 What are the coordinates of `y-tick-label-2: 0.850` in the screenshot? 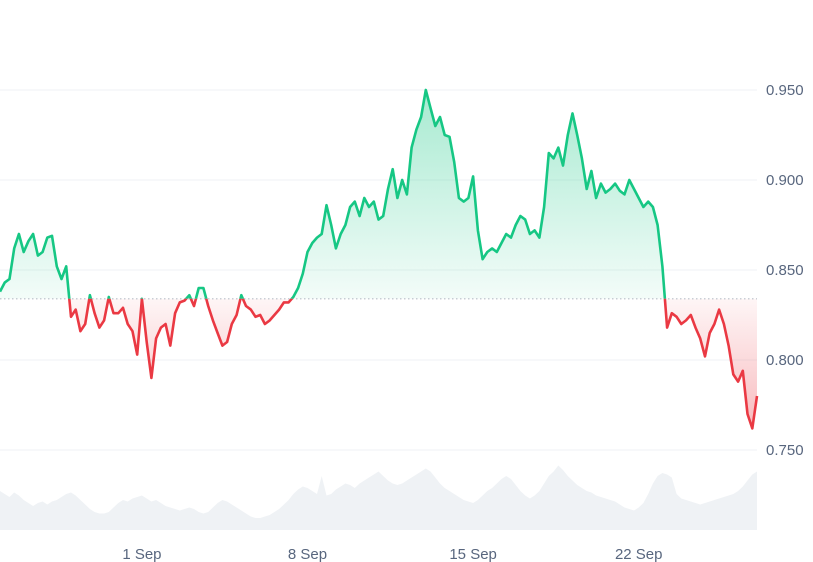 It's located at (785, 270).